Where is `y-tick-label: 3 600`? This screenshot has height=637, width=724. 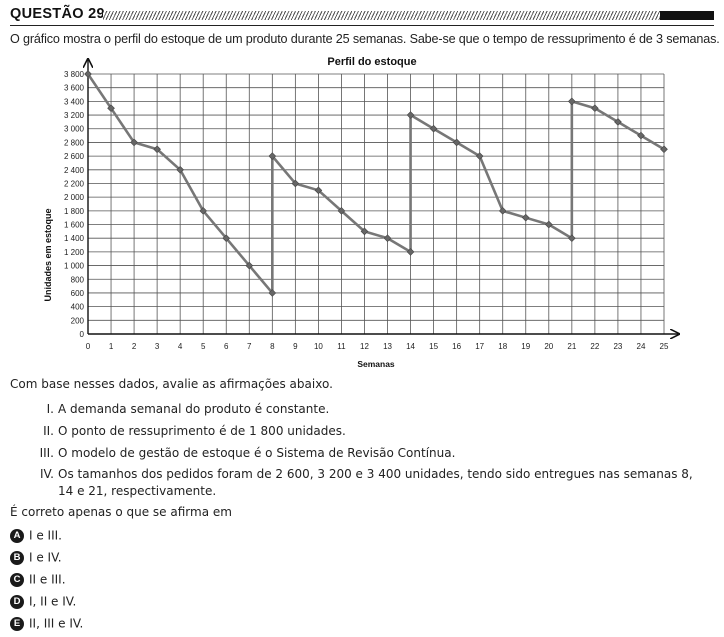 y-tick-label: 3 600 is located at coordinates (74, 88).